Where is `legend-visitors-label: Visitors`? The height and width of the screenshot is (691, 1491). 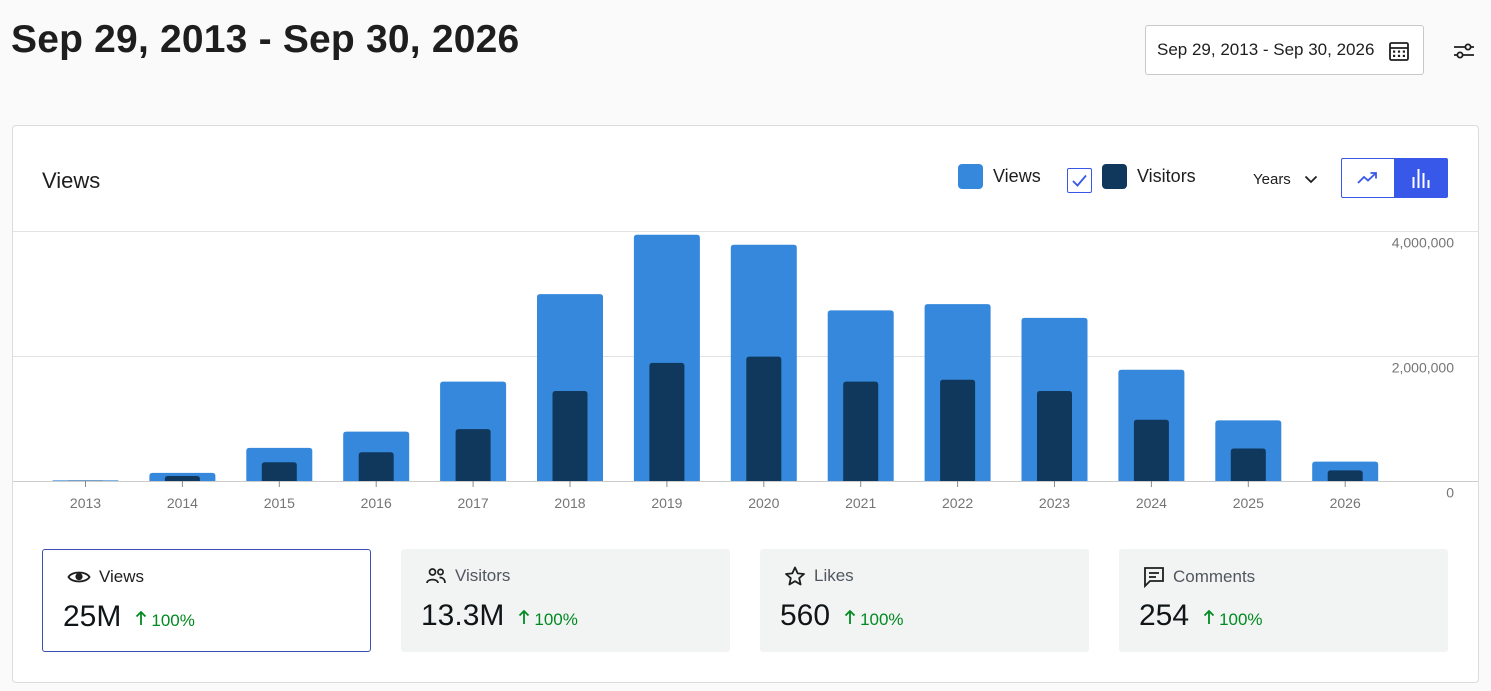
legend-visitors-label: Visitors is located at coordinates (1166, 176).